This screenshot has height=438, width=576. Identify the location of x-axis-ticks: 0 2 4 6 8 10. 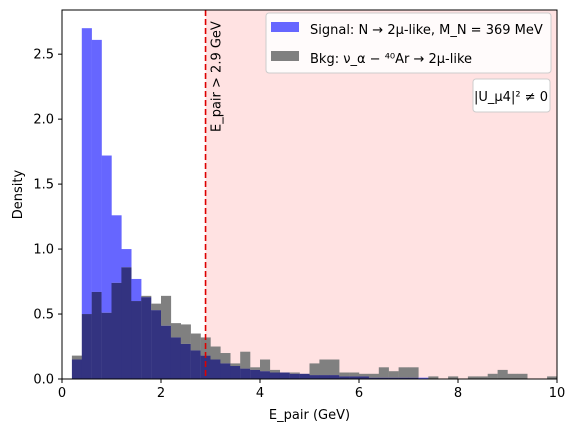
(311, 390).